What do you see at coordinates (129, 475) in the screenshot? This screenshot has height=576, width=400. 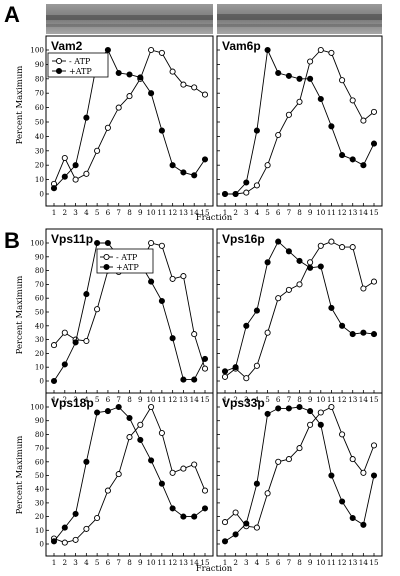 I see `series-line-minus-atp-vps18p` at bounding box center [129, 475].